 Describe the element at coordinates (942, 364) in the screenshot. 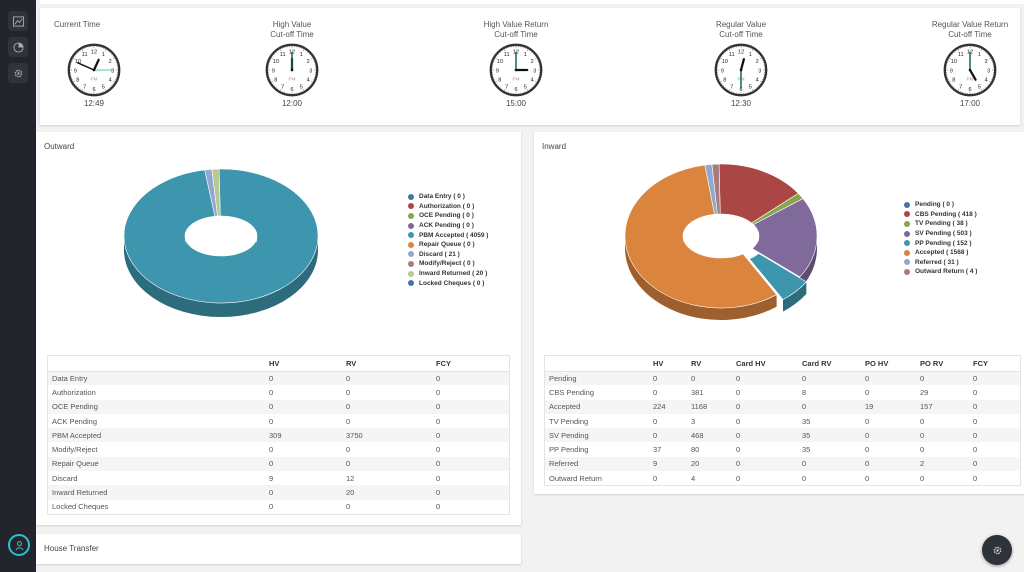

I see `column-header: PO RV` at that location.